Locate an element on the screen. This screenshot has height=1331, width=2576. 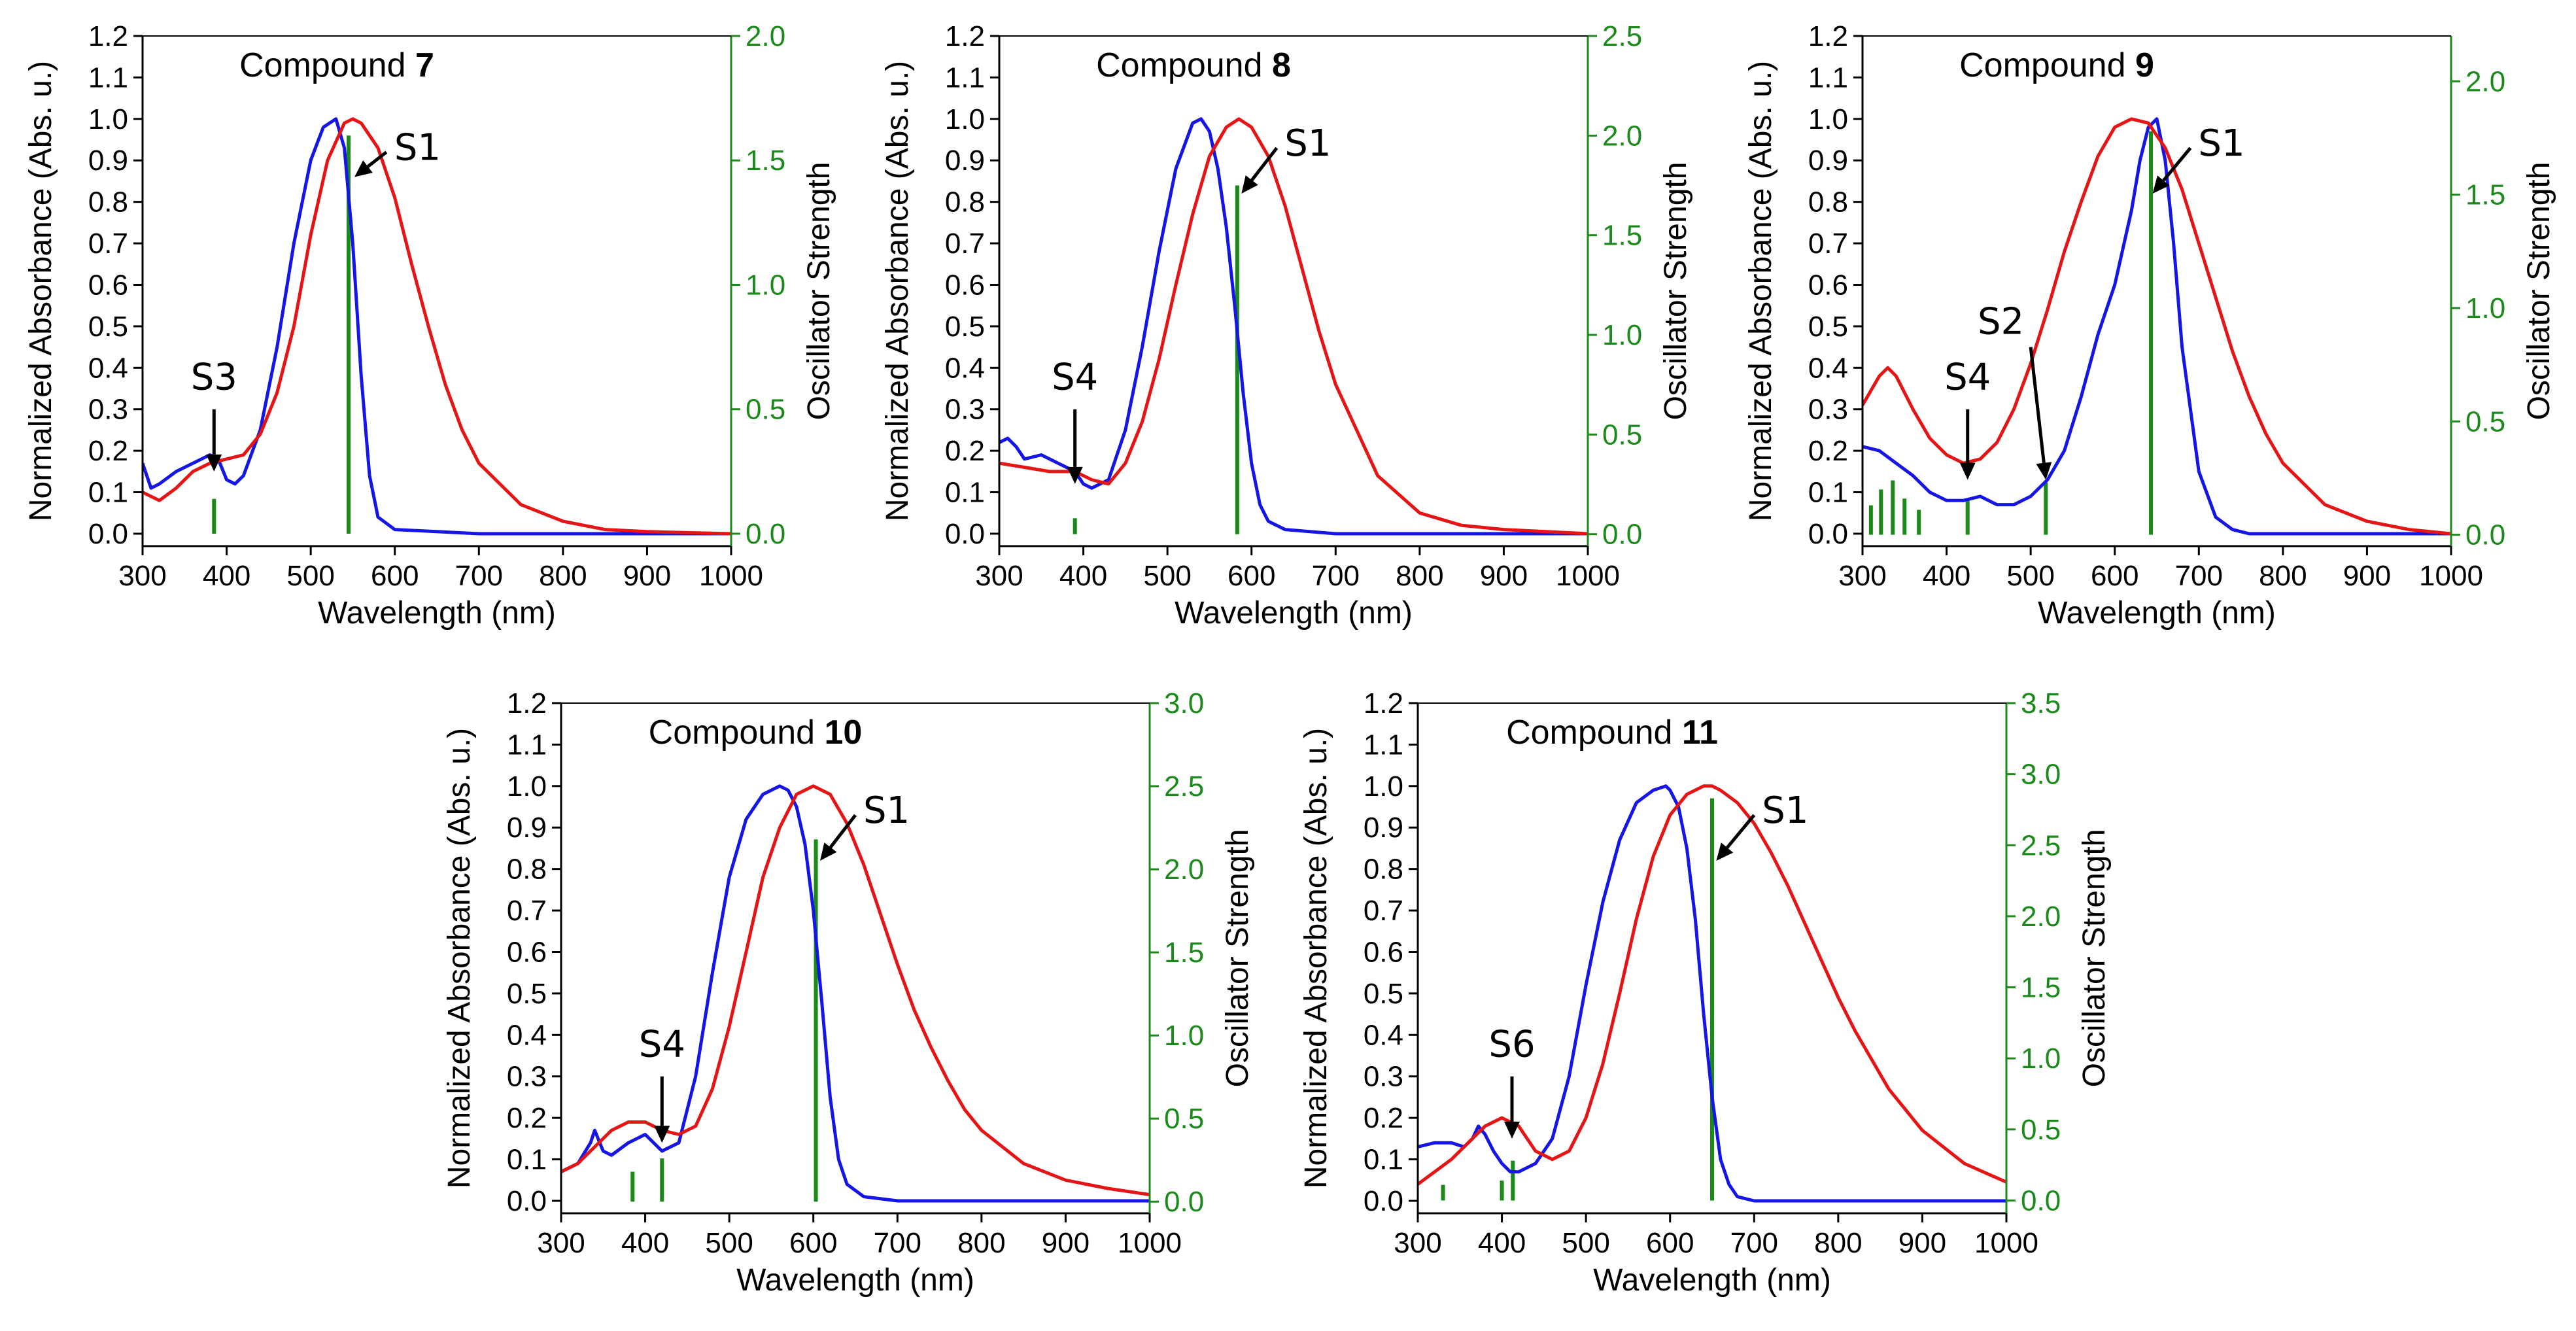
annotation-arrowhead-S3 is located at coordinates (214, 463).